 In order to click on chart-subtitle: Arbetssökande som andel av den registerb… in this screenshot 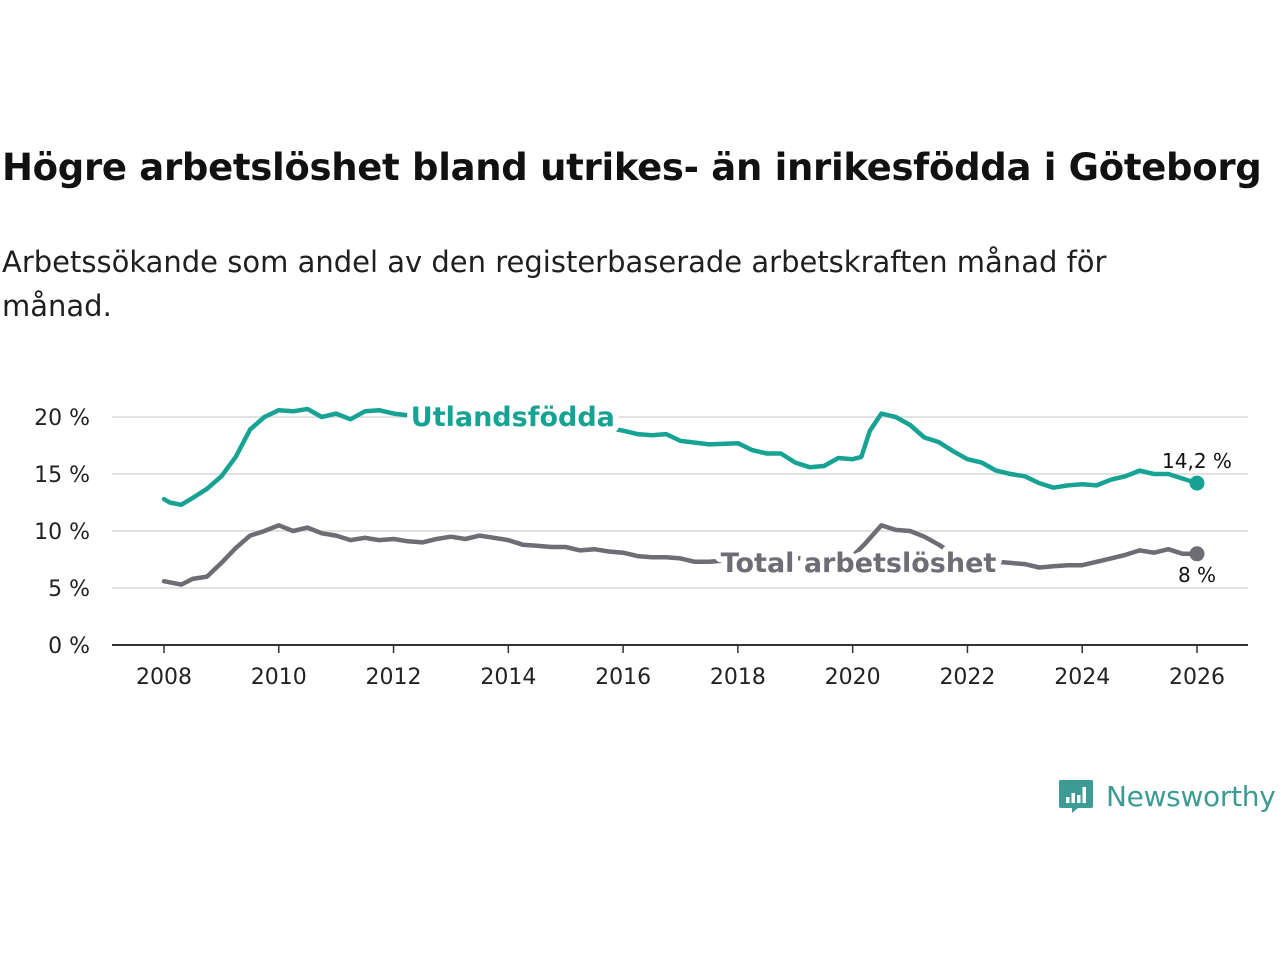, I will do `click(554, 284)`.